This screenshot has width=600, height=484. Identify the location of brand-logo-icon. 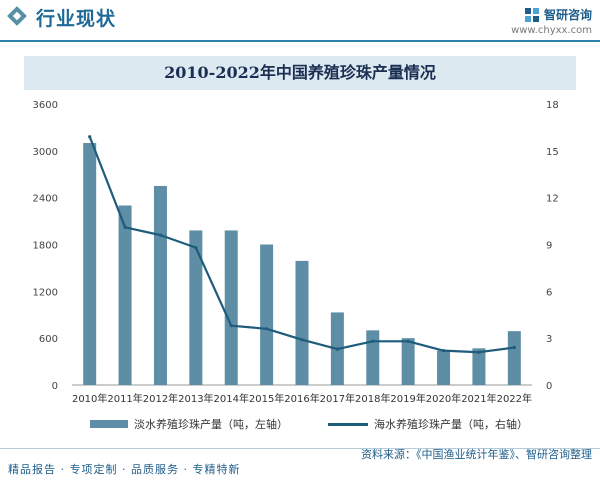
(531, 14).